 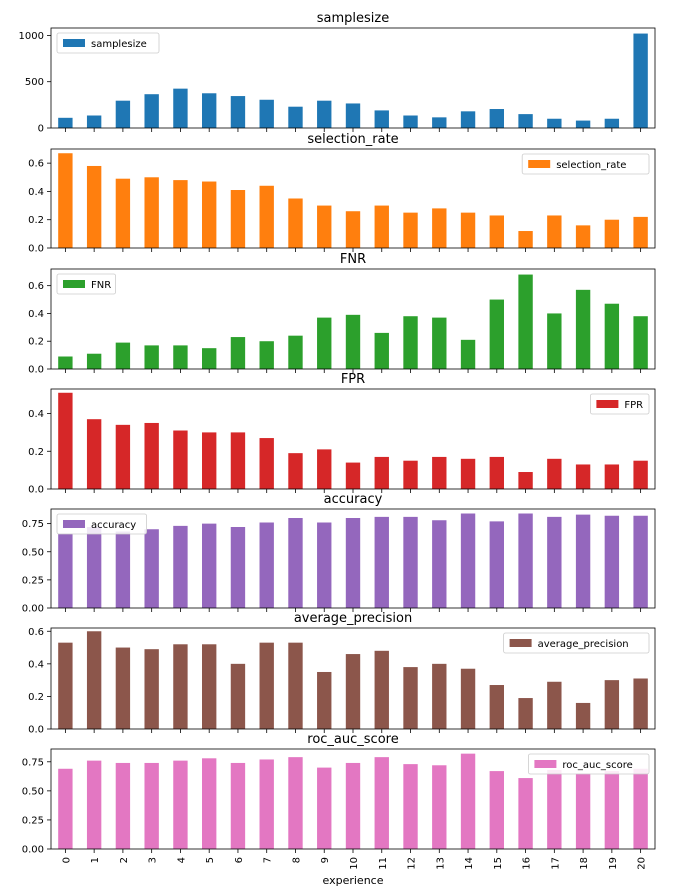 What do you see at coordinates (339, 553) in the screenshot?
I see `panel-accuracy: accuracy 0.00 0.25 0.50 0.75 accuracy` at bounding box center [339, 553].